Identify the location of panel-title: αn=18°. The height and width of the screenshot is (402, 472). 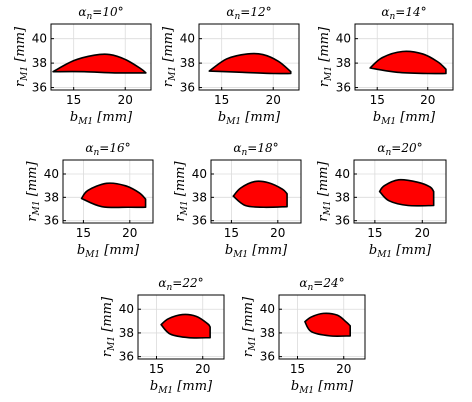
(255, 149).